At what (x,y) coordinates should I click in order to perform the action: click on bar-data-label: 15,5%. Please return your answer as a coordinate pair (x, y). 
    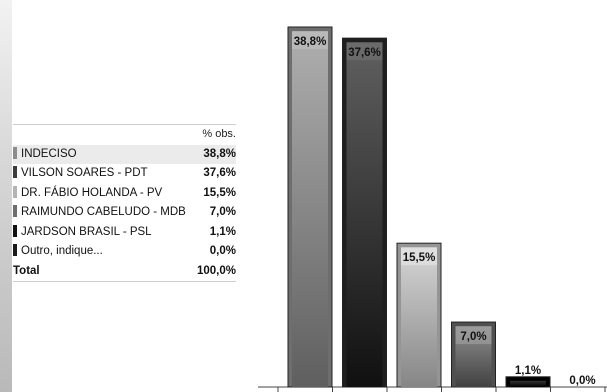
    Looking at the image, I should click on (419, 258).